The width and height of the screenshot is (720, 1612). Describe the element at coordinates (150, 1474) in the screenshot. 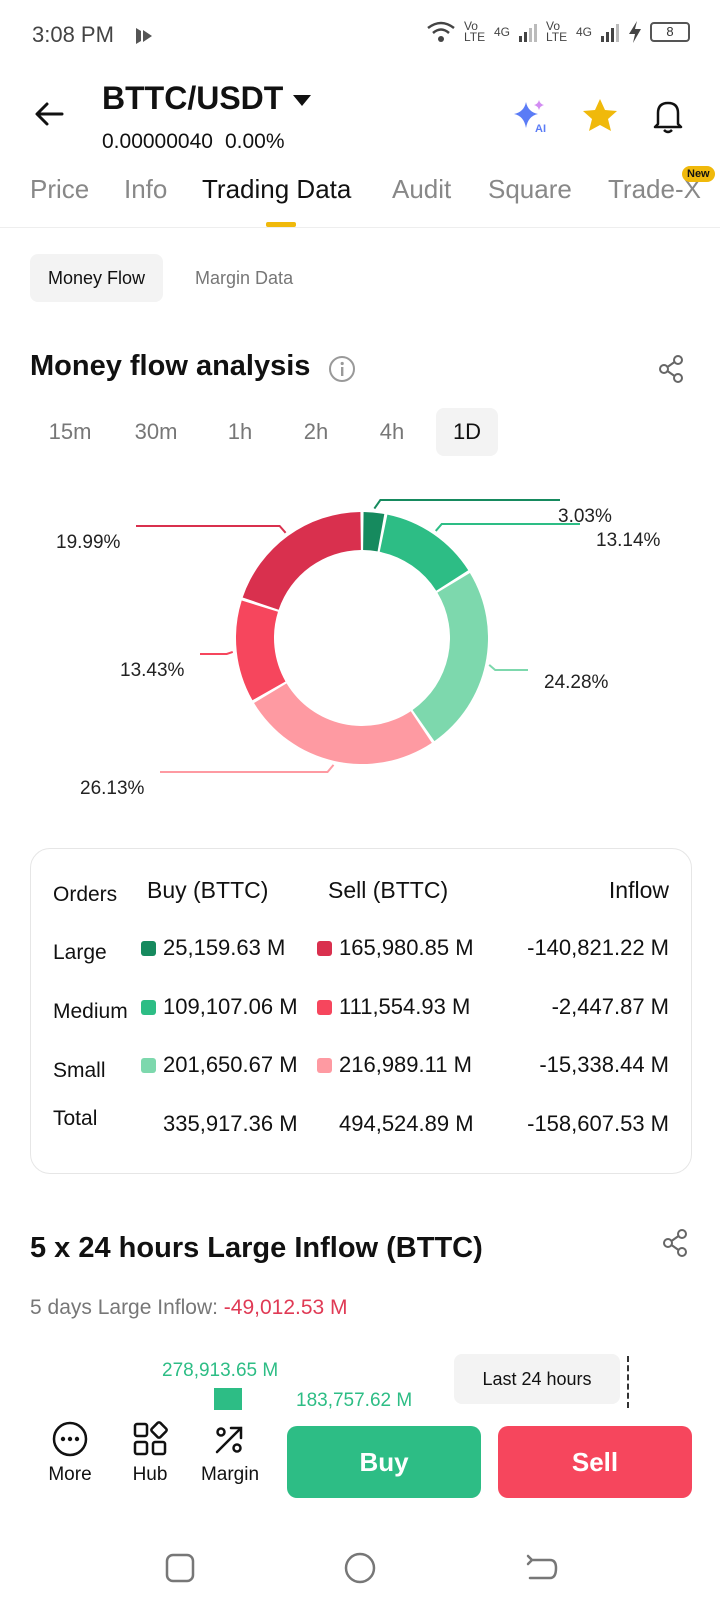

I see `hub-label: Hub` at that location.